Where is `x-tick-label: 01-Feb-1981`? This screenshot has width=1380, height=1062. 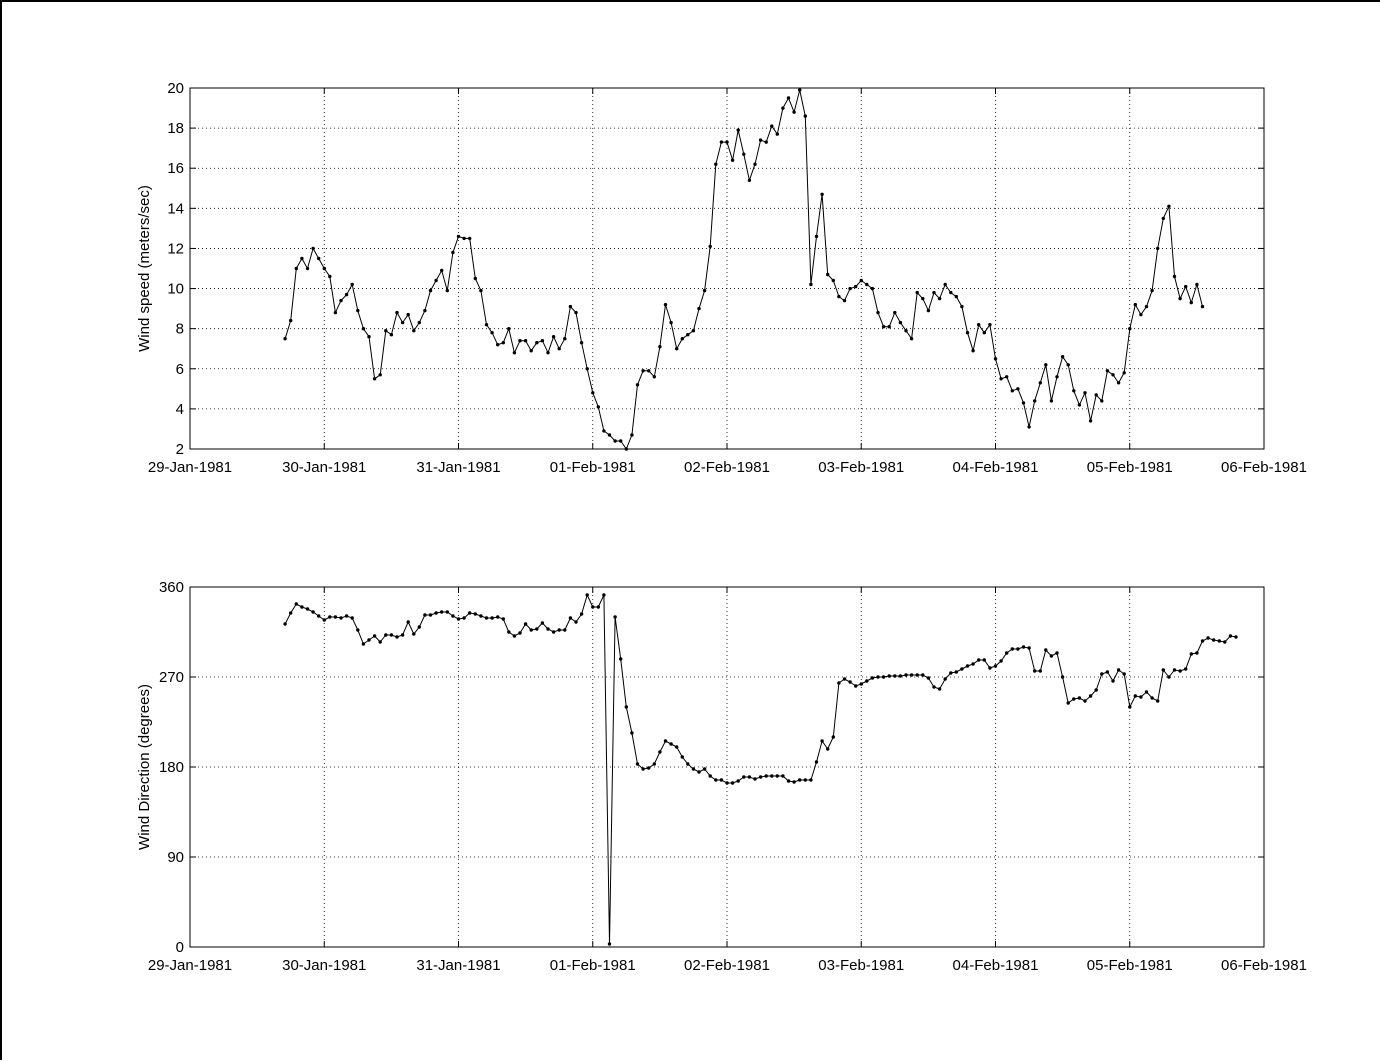 x-tick-label: 01-Feb-1981 is located at coordinates (593, 467).